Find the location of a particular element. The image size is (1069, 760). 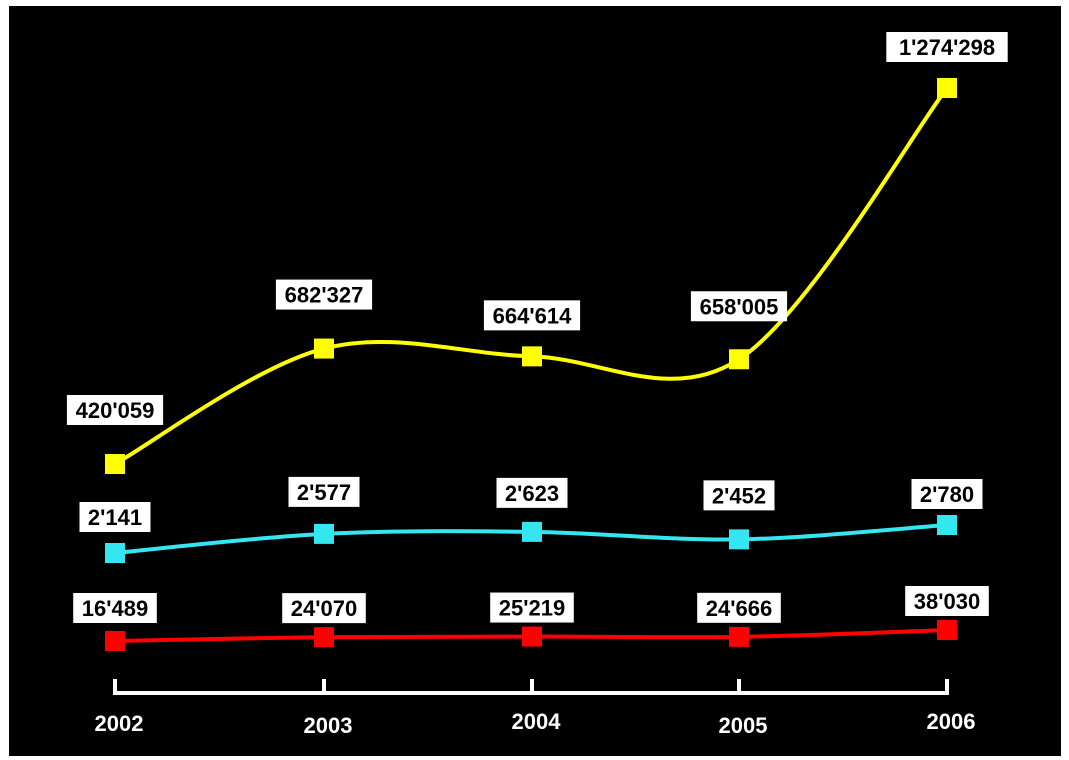

data-label: 420'059 is located at coordinates (115, 410).